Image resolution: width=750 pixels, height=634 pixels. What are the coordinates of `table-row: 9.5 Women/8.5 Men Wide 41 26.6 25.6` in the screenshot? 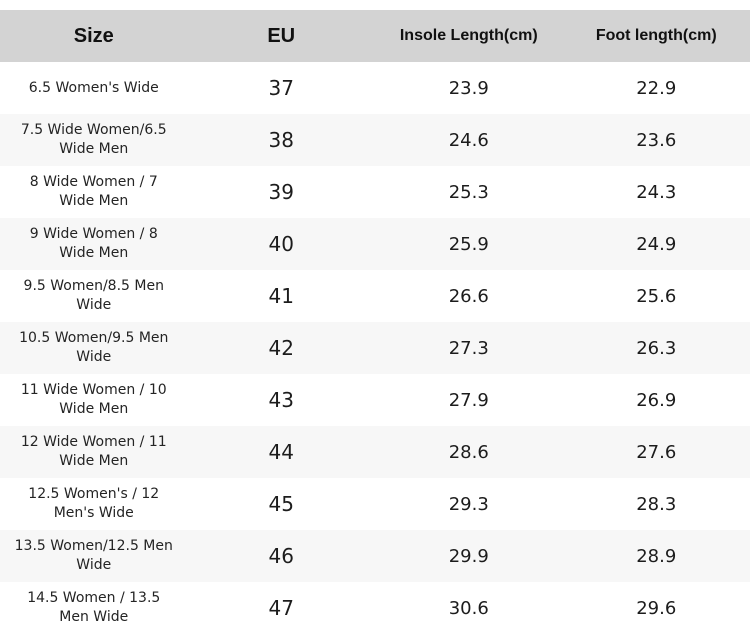 It's located at (375, 296).